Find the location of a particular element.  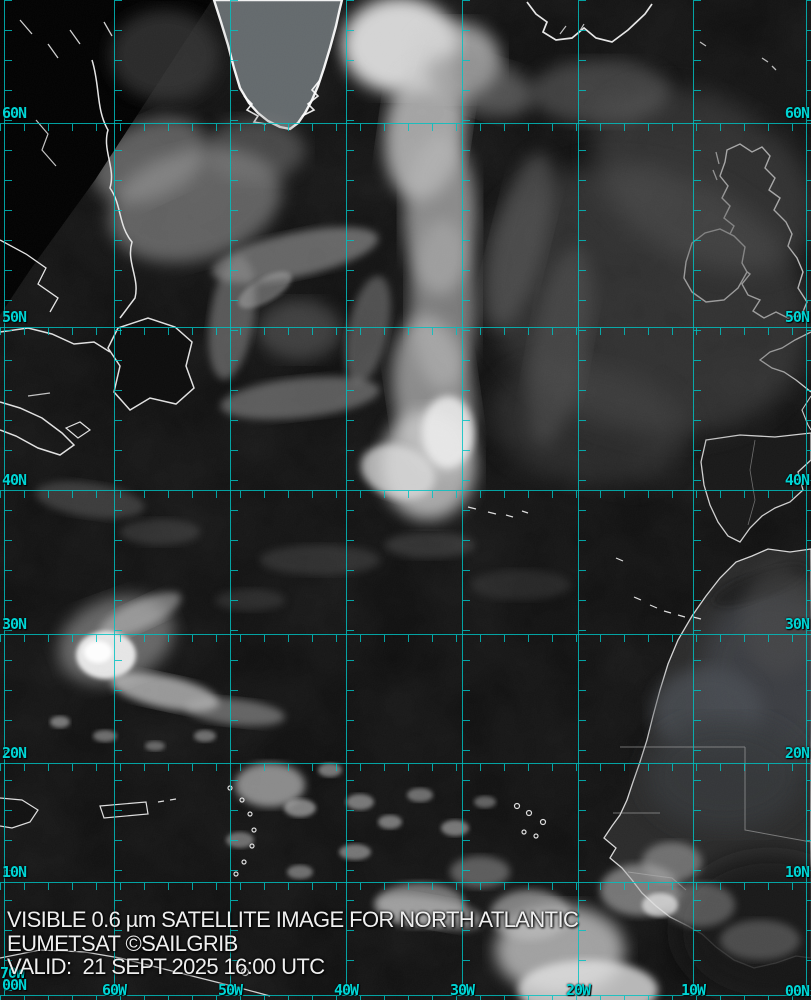

caption-credit: EUMETSAT ©SAILGRIB is located at coordinates (122, 943).